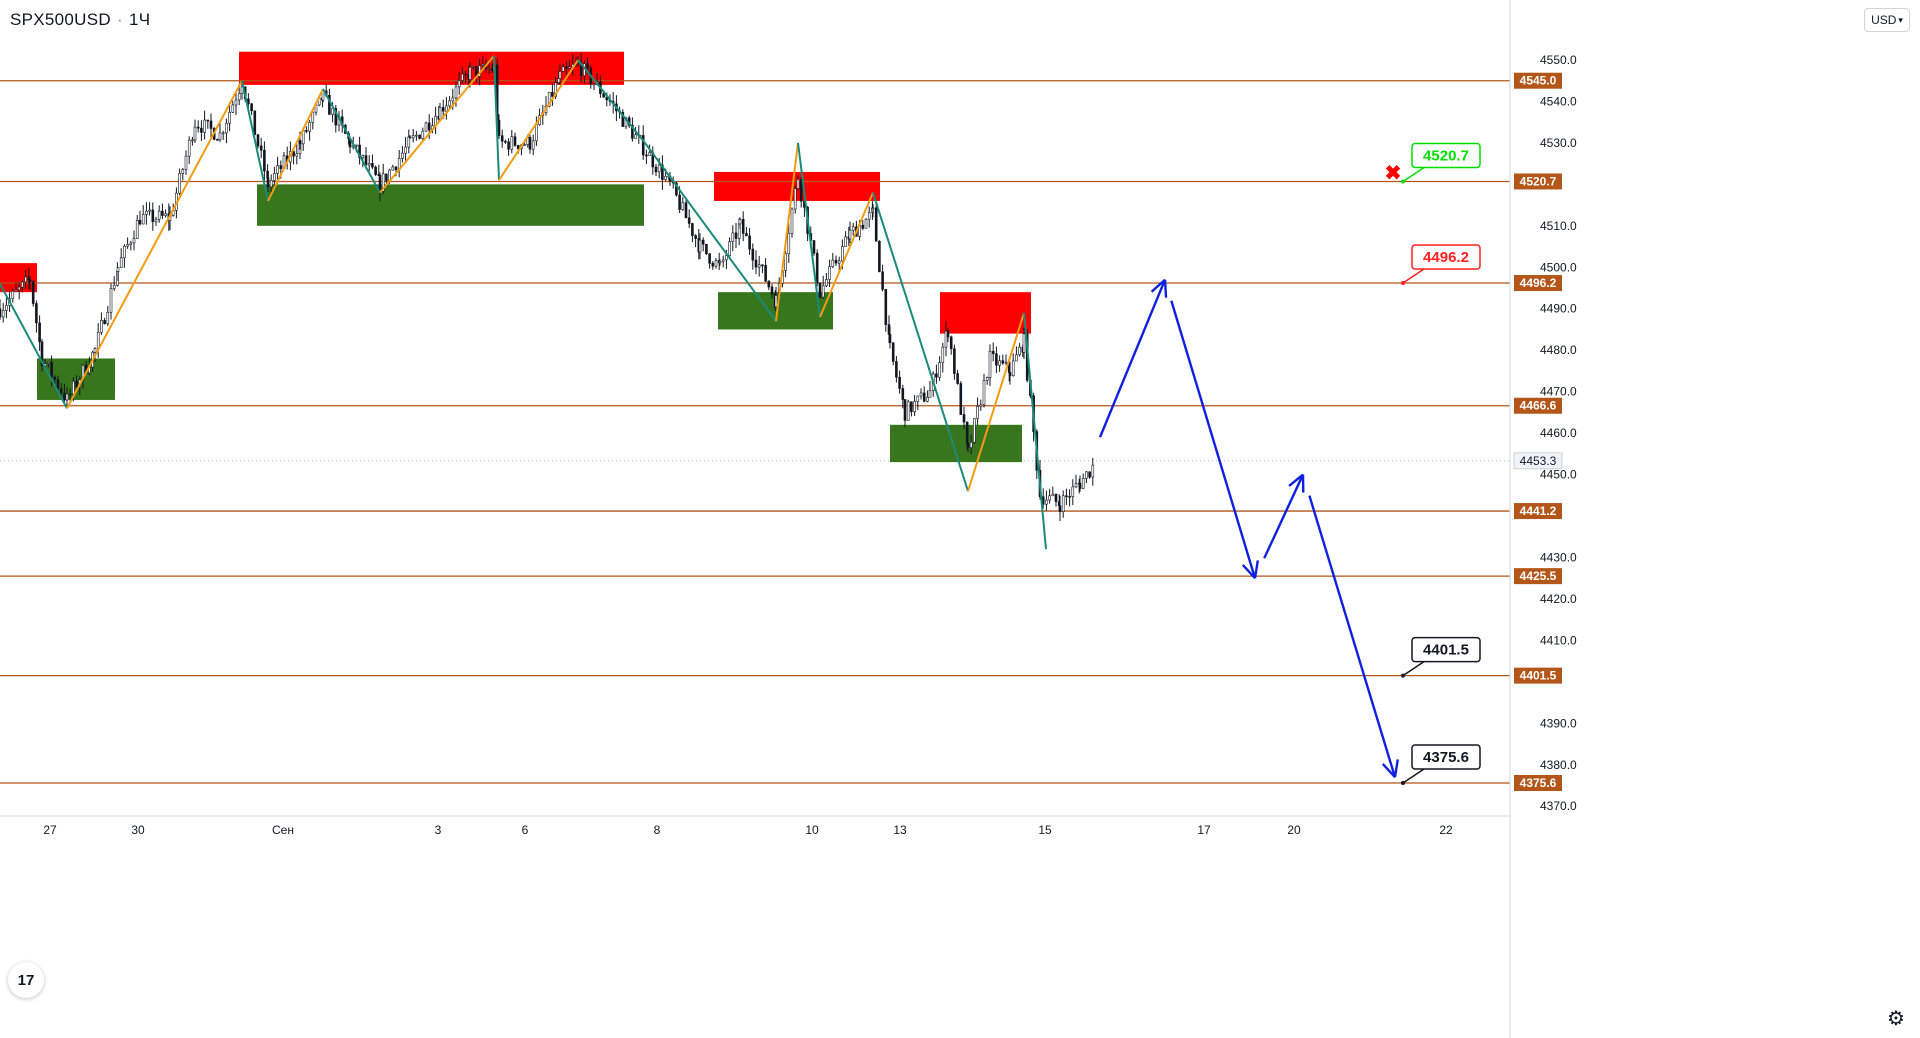  What do you see at coordinates (1558, 350) in the screenshot?
I see `price-tick-label: 4480.0` at bounding box center [1558, 350].